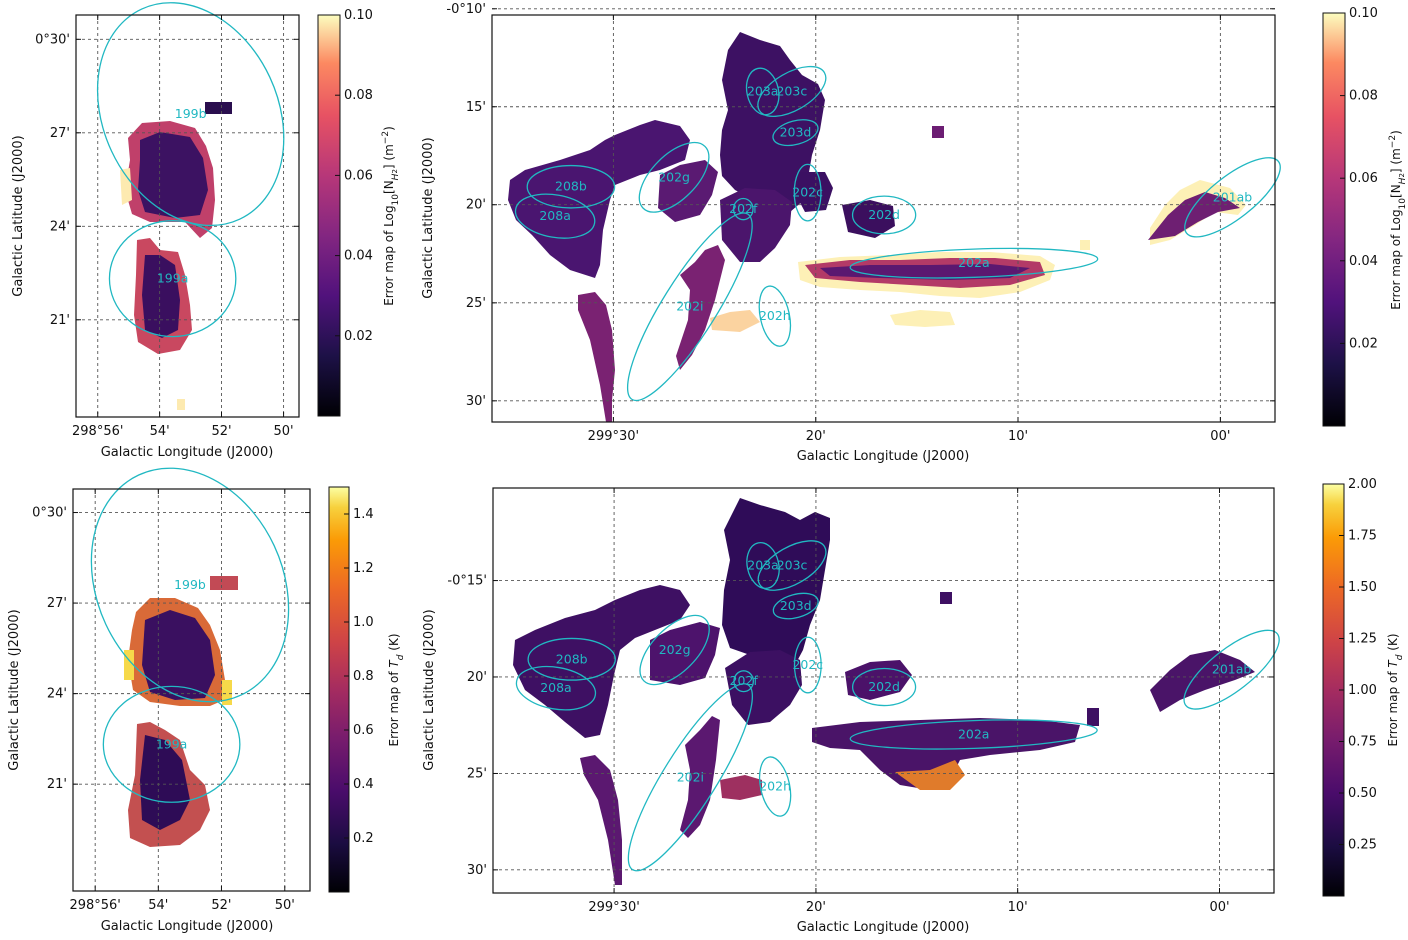 This screenshot has height=940, width=1408. Describe the element at coordinates (1363, 13) in the screenshot. I see `p2-cbar-tick-label: 0.10` at that location.